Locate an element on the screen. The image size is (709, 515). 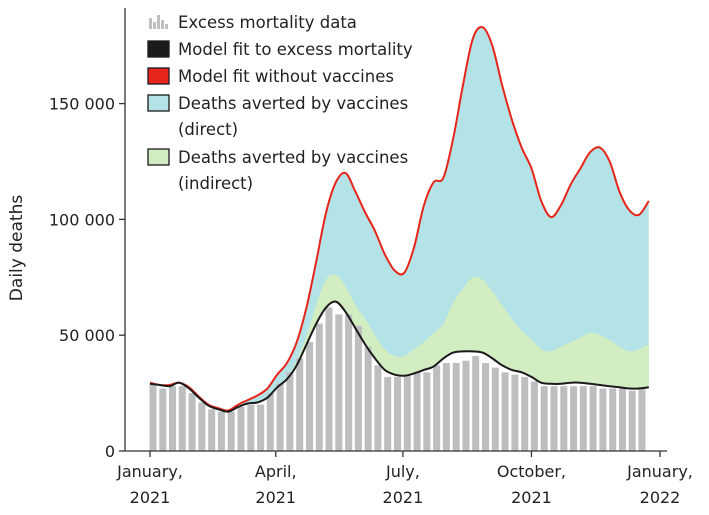
legend-label: Model fit without vaccines is located at coordinates (286, 76).